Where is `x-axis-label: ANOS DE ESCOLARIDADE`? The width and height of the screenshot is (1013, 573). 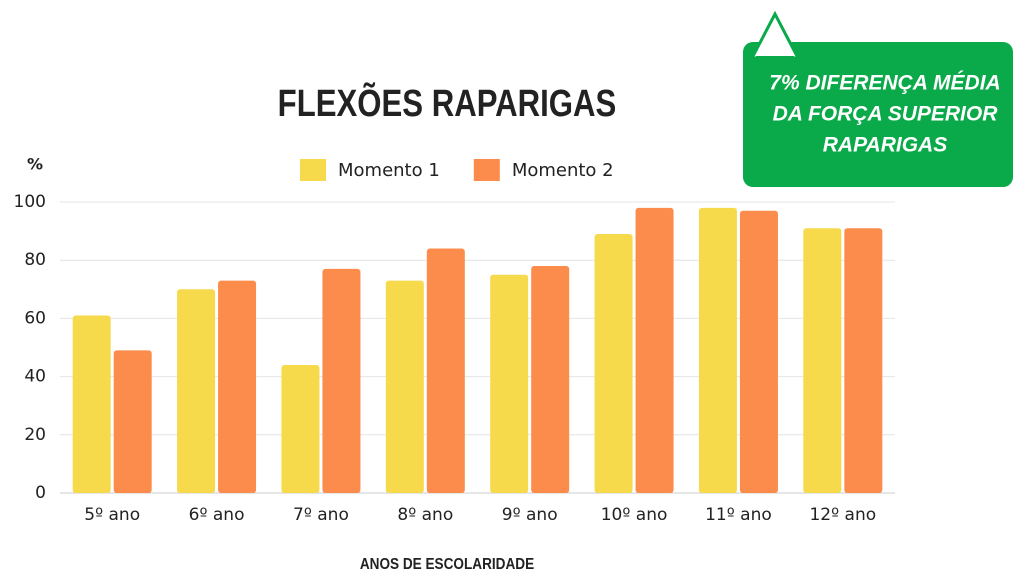
x-axis-label: ANOS DE ESCOLARIDADE is located at coordinates (447, 564).